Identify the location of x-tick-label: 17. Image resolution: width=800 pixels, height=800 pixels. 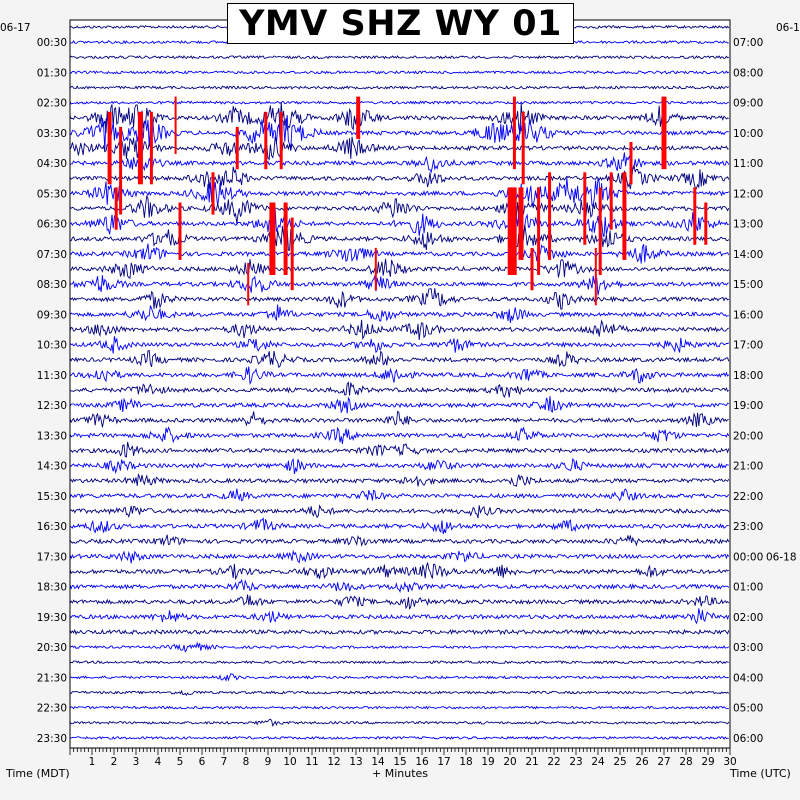
(443, 762).